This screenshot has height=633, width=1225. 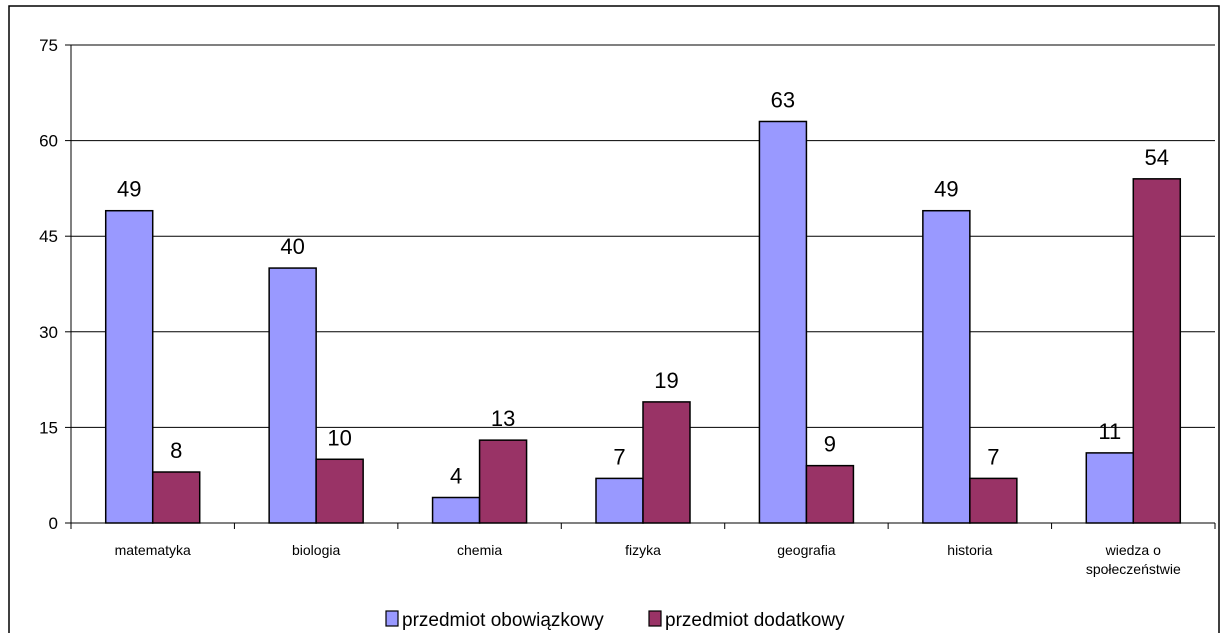 What do you see at coordinates (783, 99) in the screenshot?
I see `data-label: 63` at bounding box center [783, 99].